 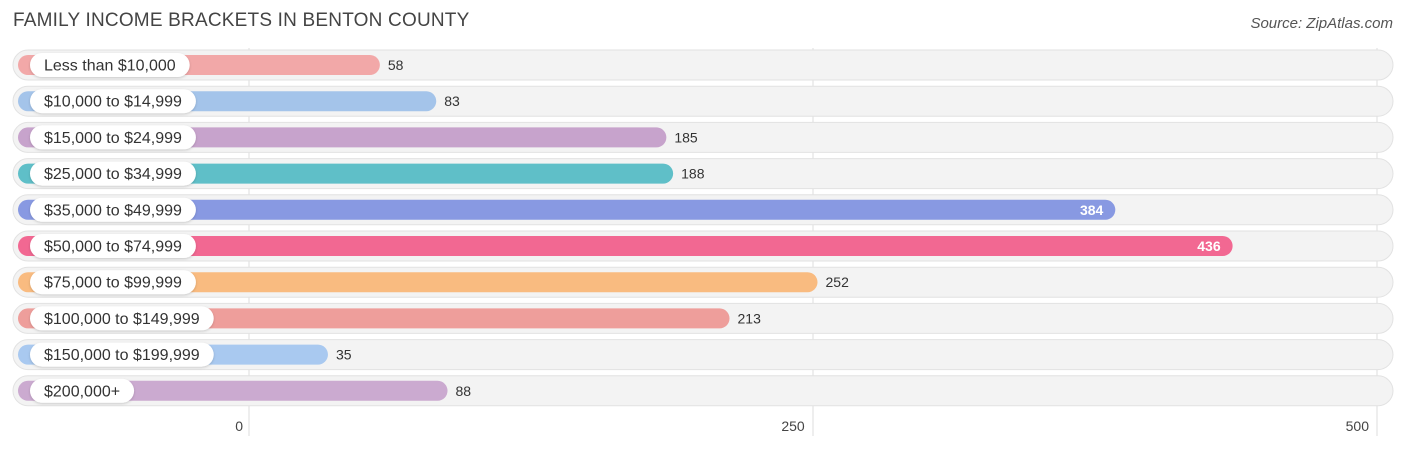 I want to click on value-label: 35, so click(x=344, y=355).